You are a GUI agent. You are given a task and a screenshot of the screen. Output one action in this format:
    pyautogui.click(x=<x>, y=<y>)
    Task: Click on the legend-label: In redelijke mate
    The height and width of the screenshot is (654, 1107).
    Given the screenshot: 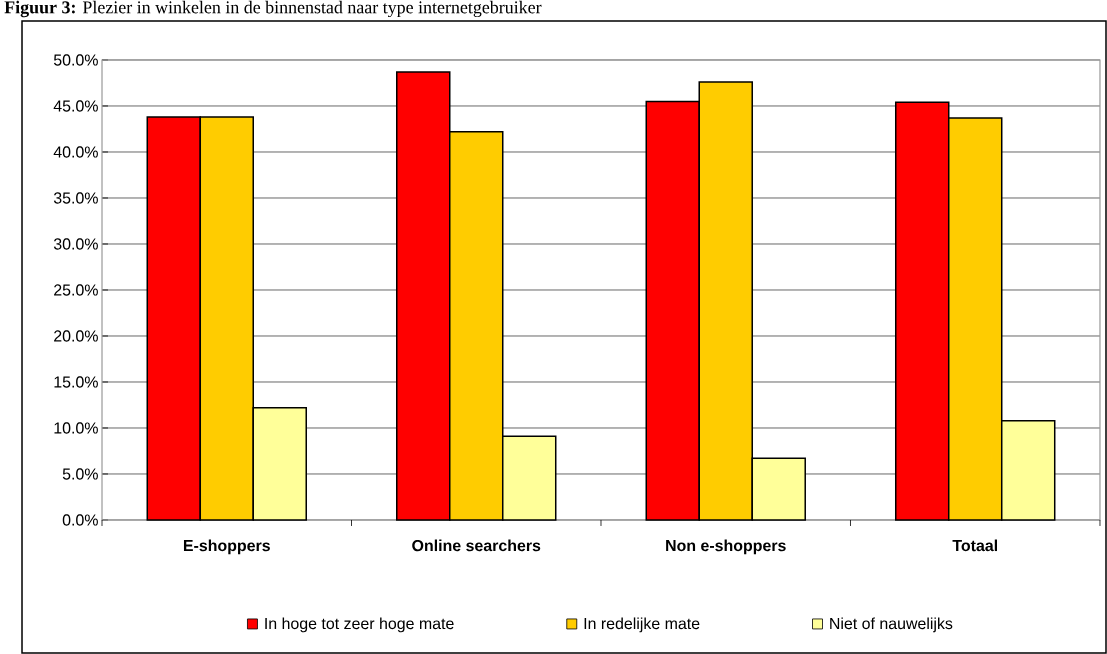 What is the action you would take?
    pyautogui.click(x=642, y=625)
    